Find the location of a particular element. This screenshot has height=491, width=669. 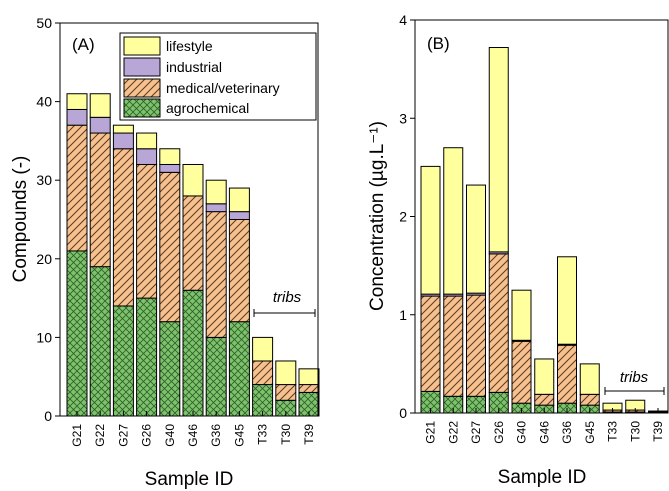

panel-a-x-tick-label: T33 is located at coordinates (263, 434).